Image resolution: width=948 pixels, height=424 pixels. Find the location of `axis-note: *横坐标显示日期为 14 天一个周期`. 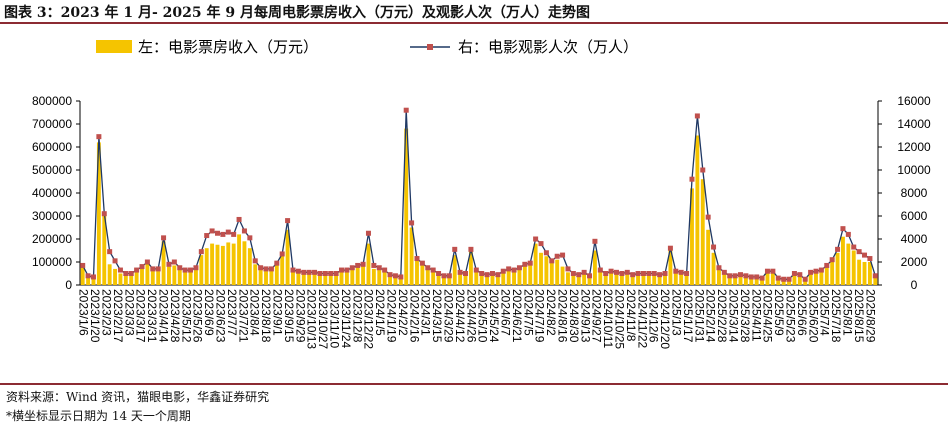

axis-note: *横坐标显示日期为 14 天一个周期 is located at coordinates (98, 416).